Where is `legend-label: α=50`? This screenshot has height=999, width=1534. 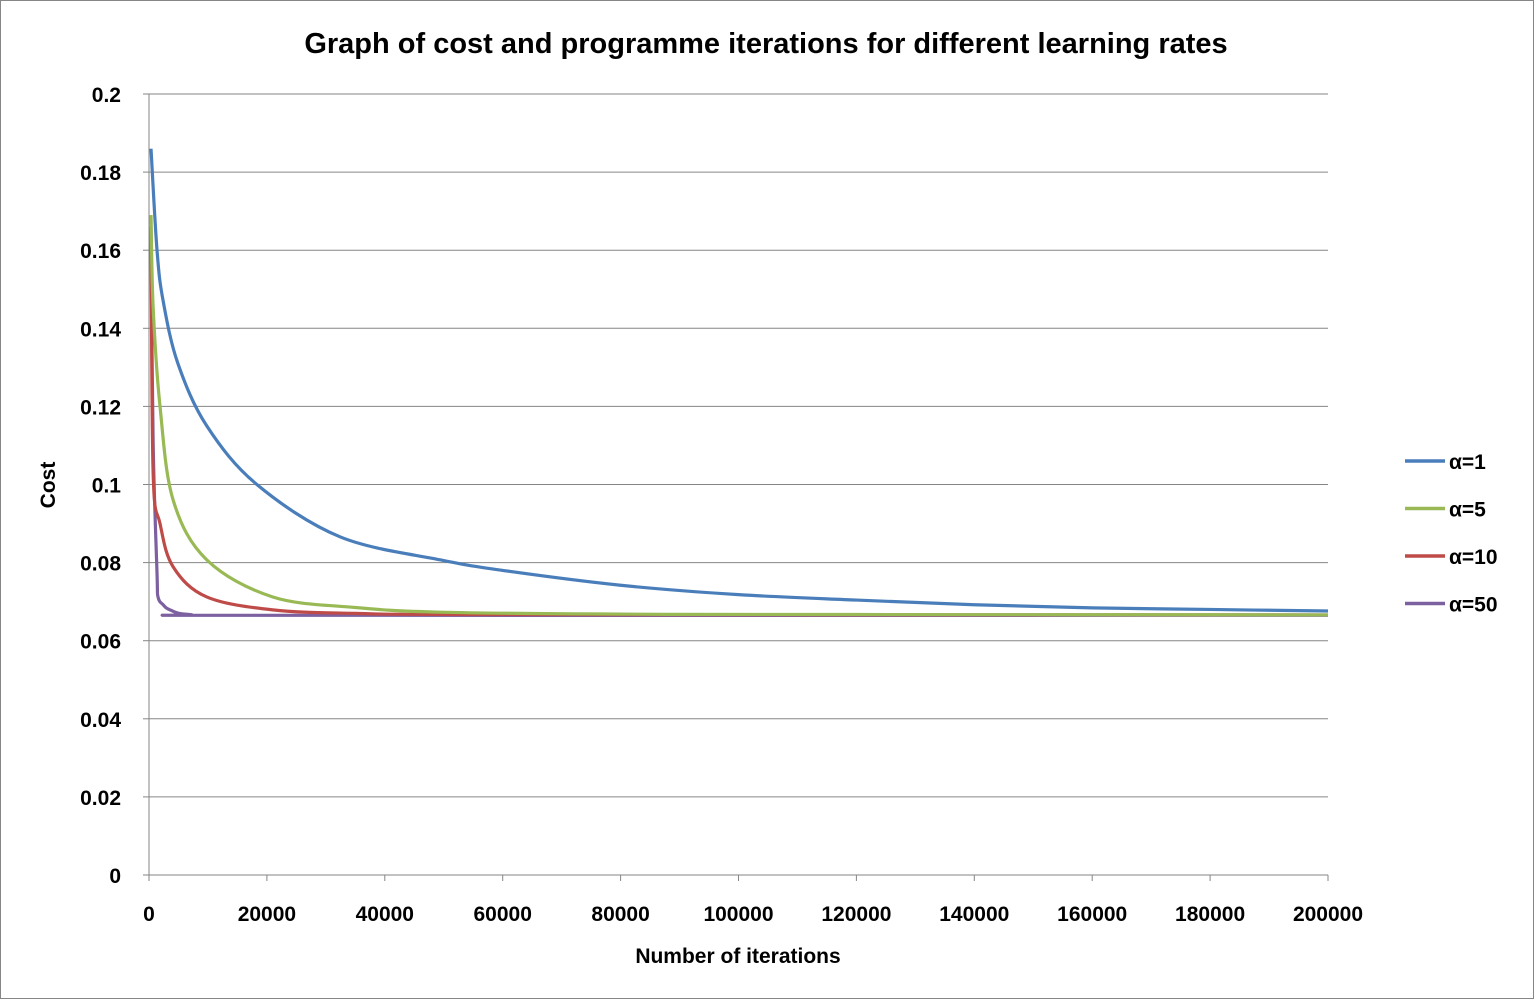 legend-label: α=50 is located at coordinates (1473, 605).